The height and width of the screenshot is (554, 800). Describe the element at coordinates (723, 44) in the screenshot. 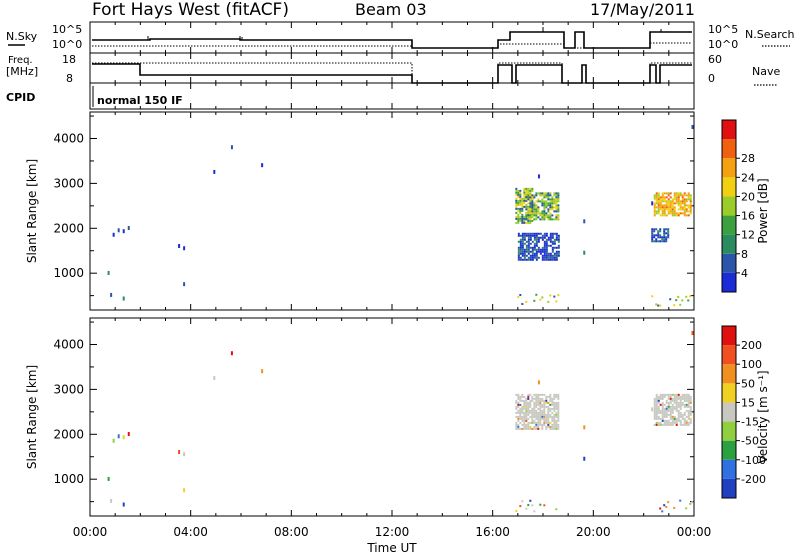

I see `noise-tick-bottom-right: 10^0` at that location.